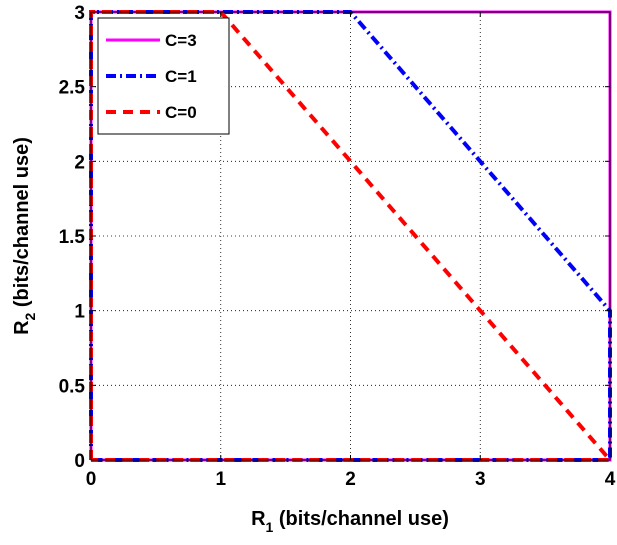 This screenshot has width=617, height=545. What do you see at coordinates (79, 162) in the screenshot?
I see `y-tick-label: 2` at bounding box center [79, 162].